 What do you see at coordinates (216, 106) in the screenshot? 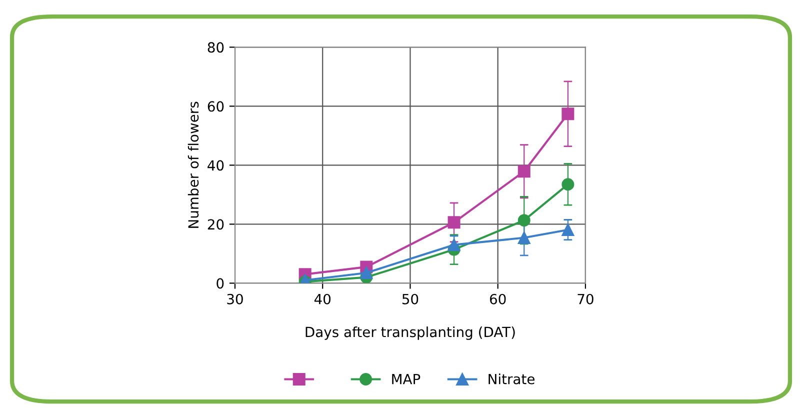
I see `y-tick-label: 60` at bounding box center [216, 106].